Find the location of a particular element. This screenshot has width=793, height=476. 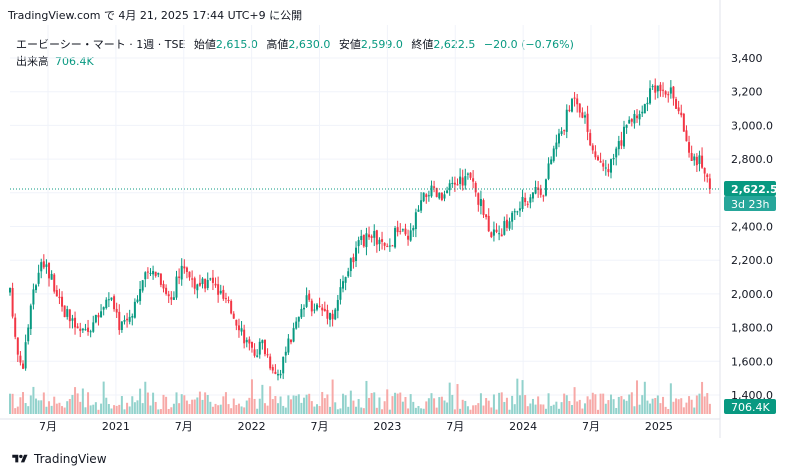

x-tick-label: 2025 is located at coordinates (659, 426).